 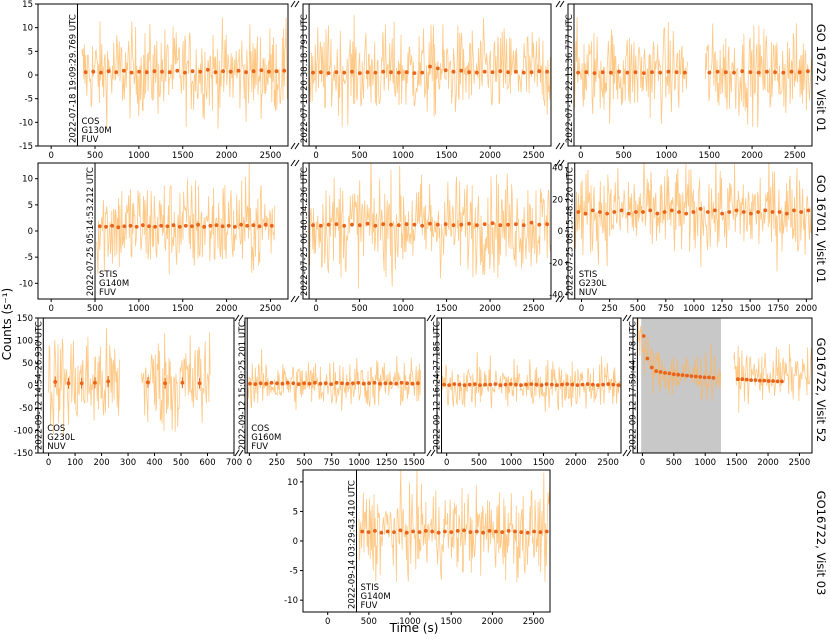 I want to click on y-tick-label: -10, so click(x=291, y=601).